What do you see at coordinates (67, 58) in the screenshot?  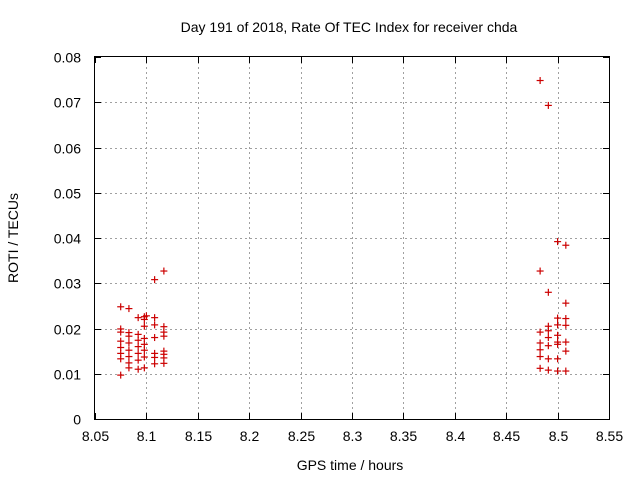 I see `y-tick-label: 0.08` at bounding box center [67, 58].